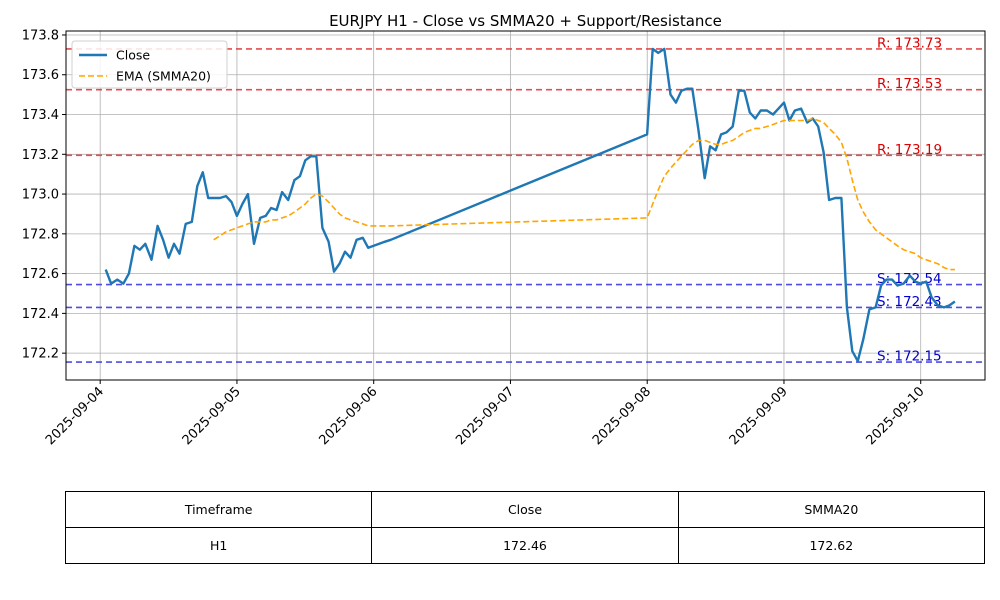 This screenshot has height=600, width=1000. What do you see at coordinates (831, 545) in the screenshot?
I see `table-cell-smma20: 172.62` at bounding box center [831, 545].